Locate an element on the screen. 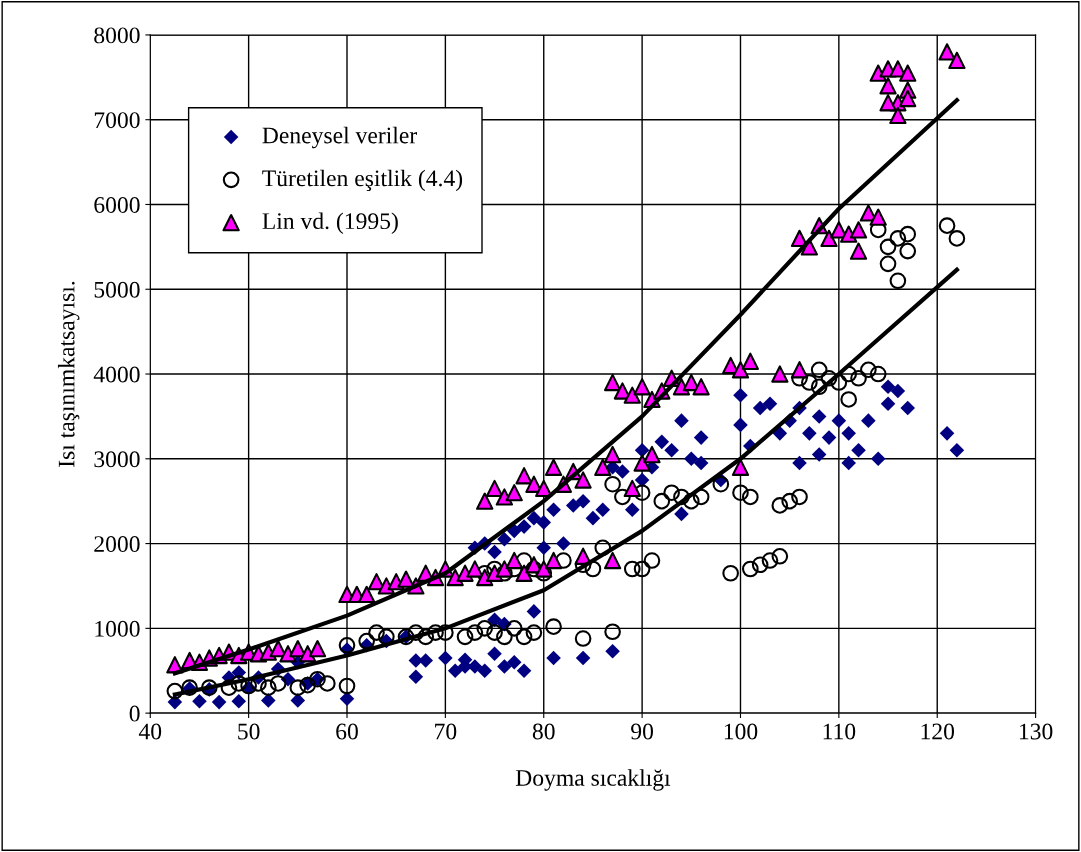 The height and width of the screenshot is (852, 1081). x-tick-label: 90 is located at coordinates (642, 731).